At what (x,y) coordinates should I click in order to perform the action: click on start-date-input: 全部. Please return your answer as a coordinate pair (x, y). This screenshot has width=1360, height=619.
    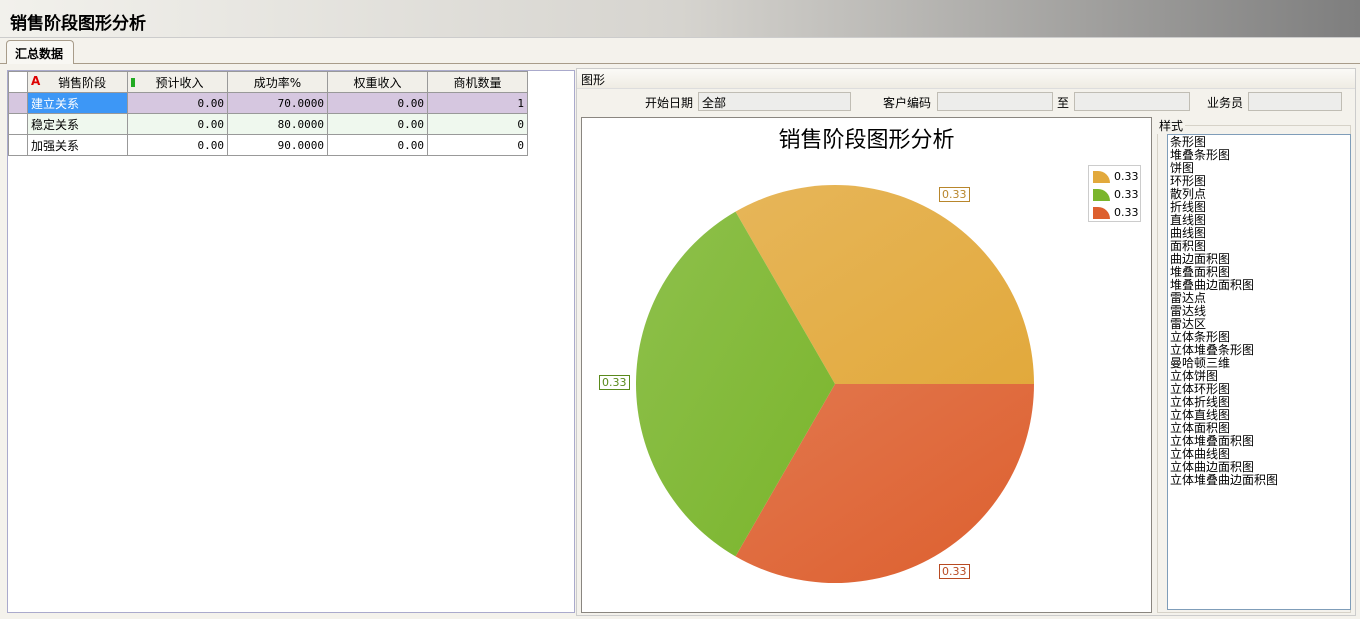
    Looking at the image, I should click on (774, 101).